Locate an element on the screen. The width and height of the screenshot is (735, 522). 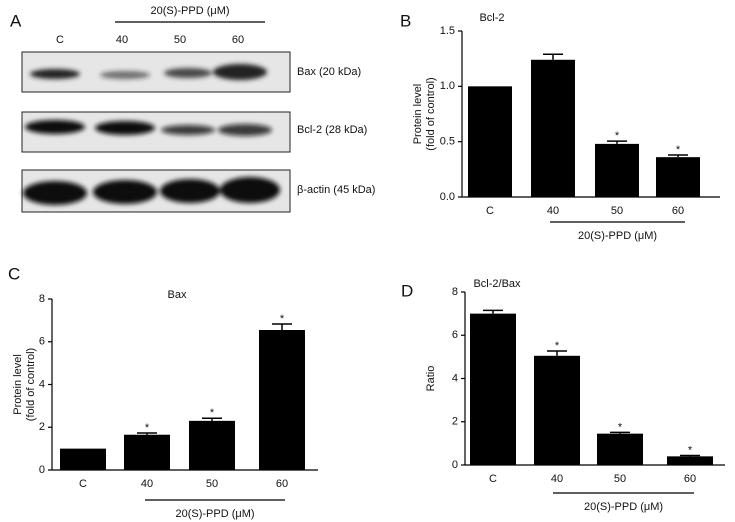
panel-label: B is located at coordinates (405, 20).